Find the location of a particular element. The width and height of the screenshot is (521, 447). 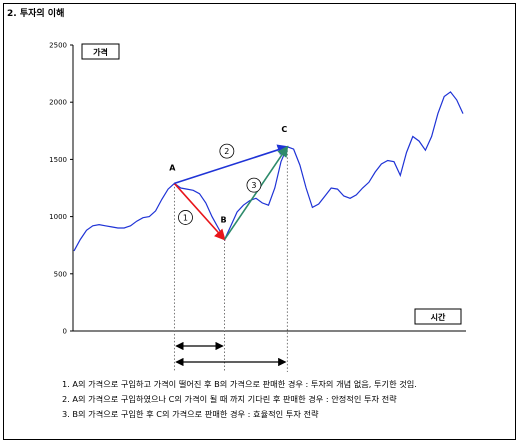

figure-title: 2. 투자의 이해 is located at coordinates (36, 14).